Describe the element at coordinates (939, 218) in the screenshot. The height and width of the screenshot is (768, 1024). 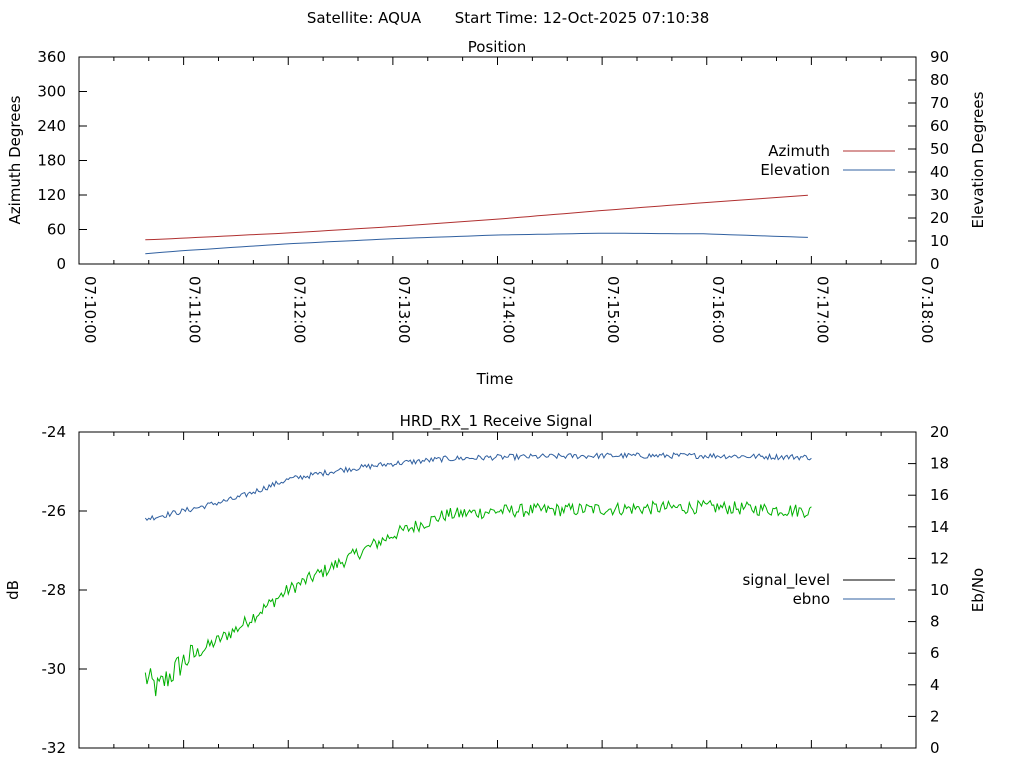
I see `position-y-right-tick-label: 20` at that location.